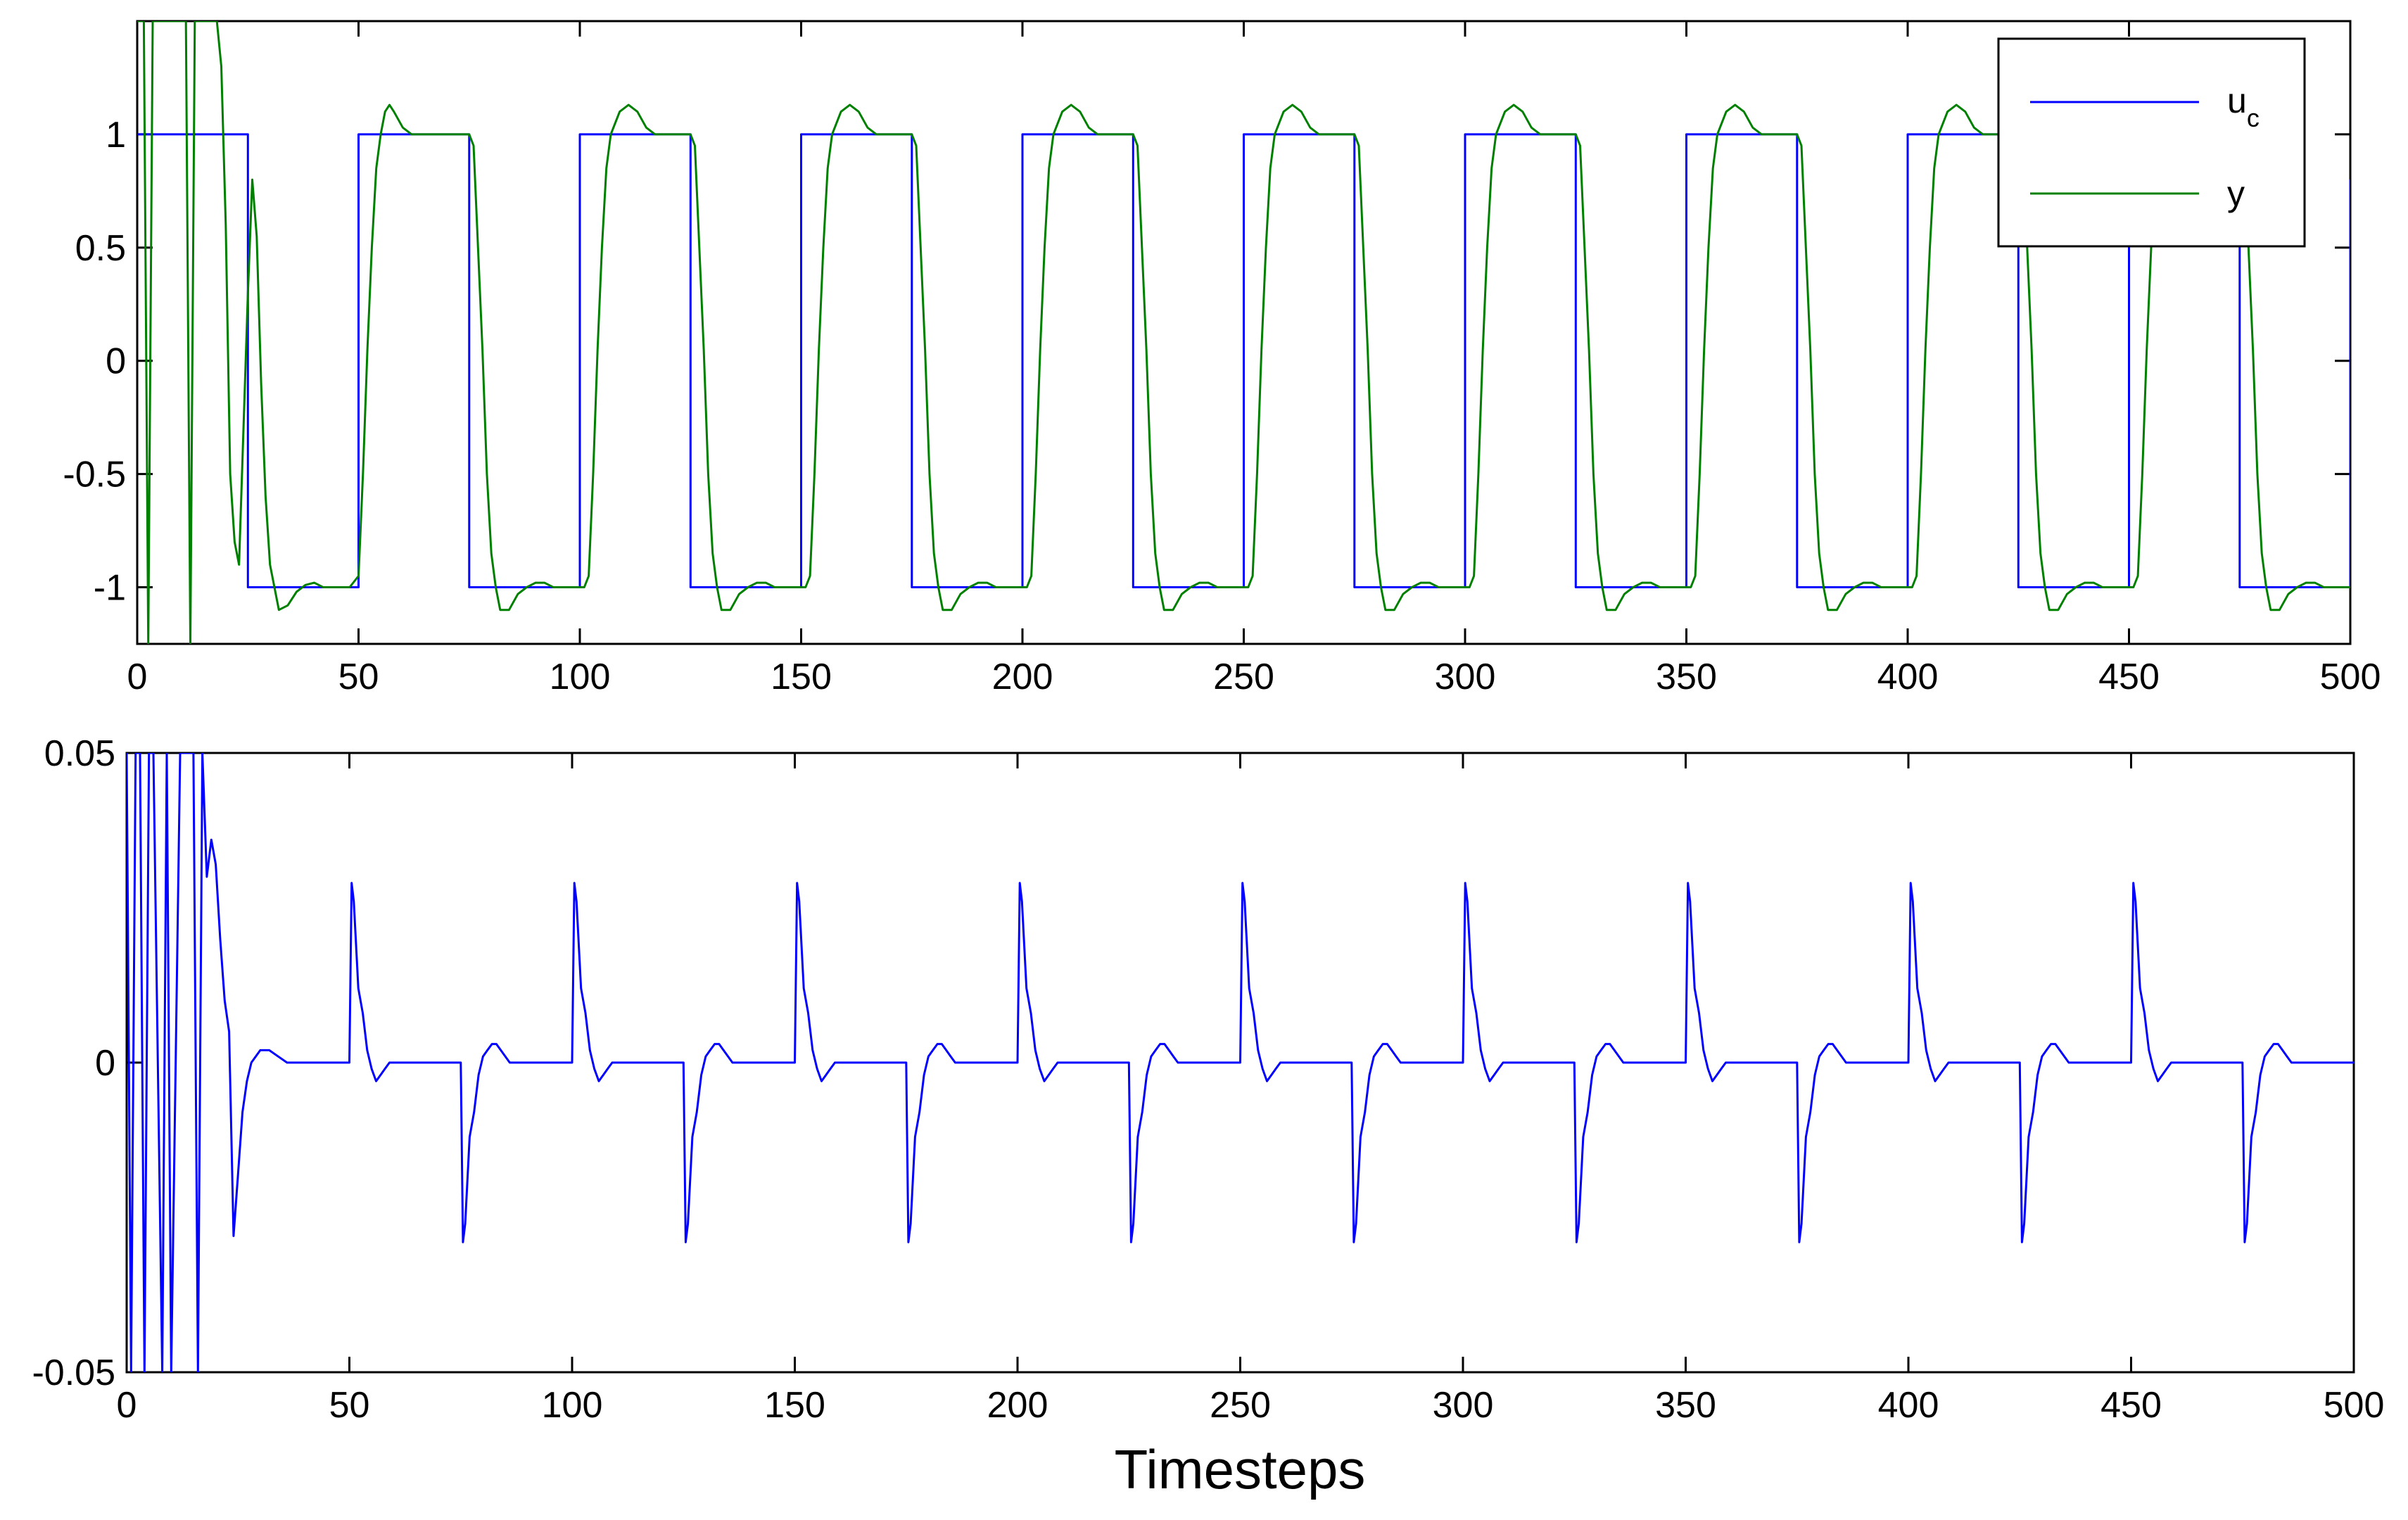 Image resolution: width=2408 pixels, height=1520 pixels. I want to click on top-ytick-label: 1, so click(116, 135).